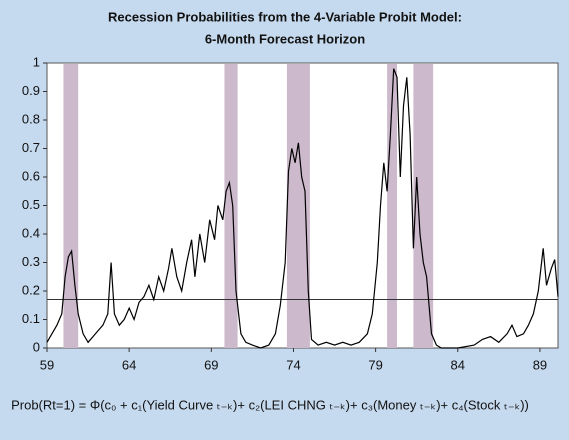  Describe the element at coordinates (31, 318) in the screenshot. I see `y-tick-label: 0.1` at that location.